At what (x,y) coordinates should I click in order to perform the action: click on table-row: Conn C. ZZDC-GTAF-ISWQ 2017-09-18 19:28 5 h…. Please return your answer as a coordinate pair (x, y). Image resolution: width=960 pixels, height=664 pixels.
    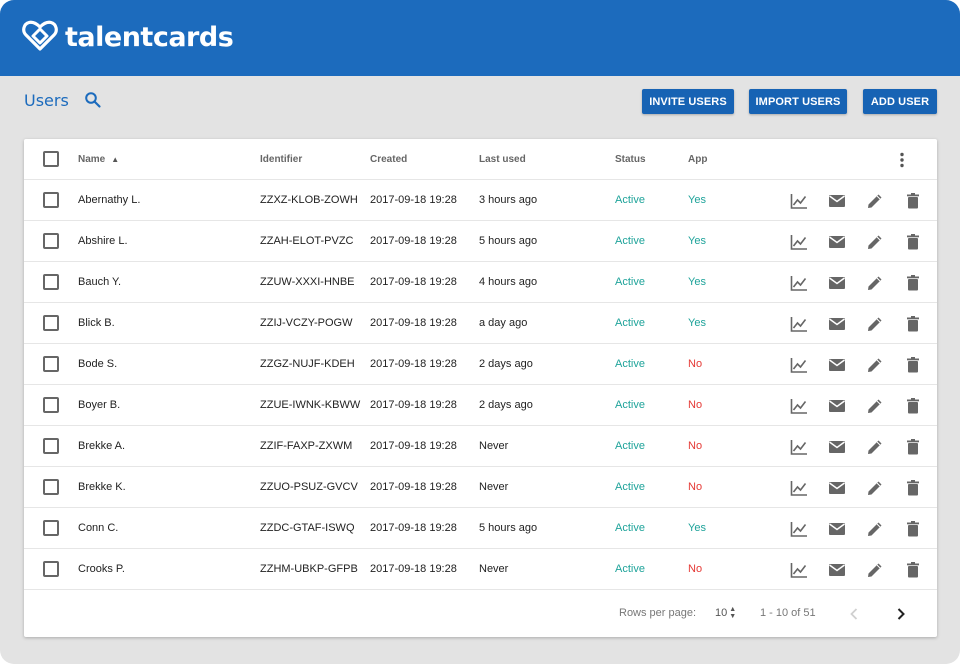
    Looking at the image, I should click on (480, 528).